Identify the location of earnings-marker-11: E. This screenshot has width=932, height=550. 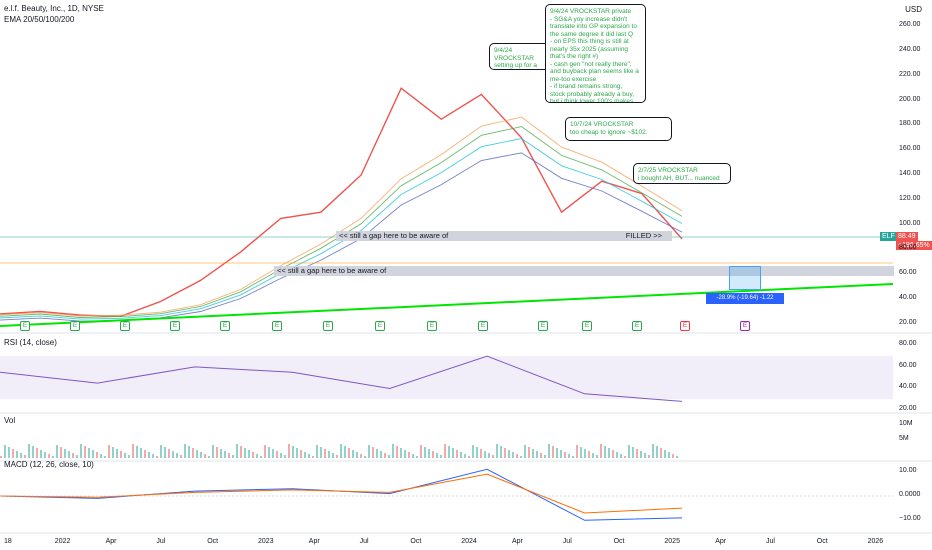
(587, 326).